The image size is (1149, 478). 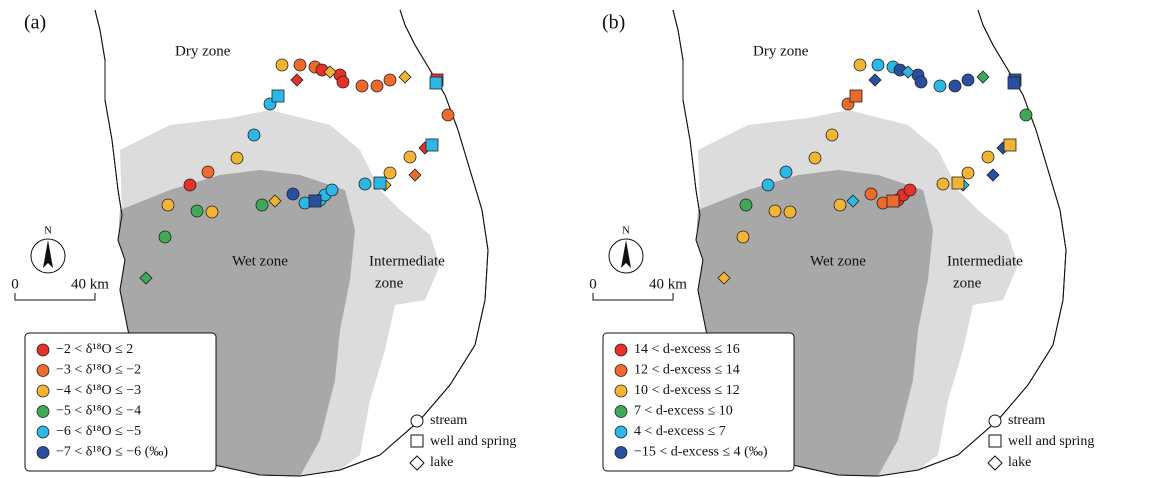 What do you see at coordinates (687, 390) in the screenshot?
I see `legend-label: 10 < d-excess ≤ 12` at bounding box center [687, 390].